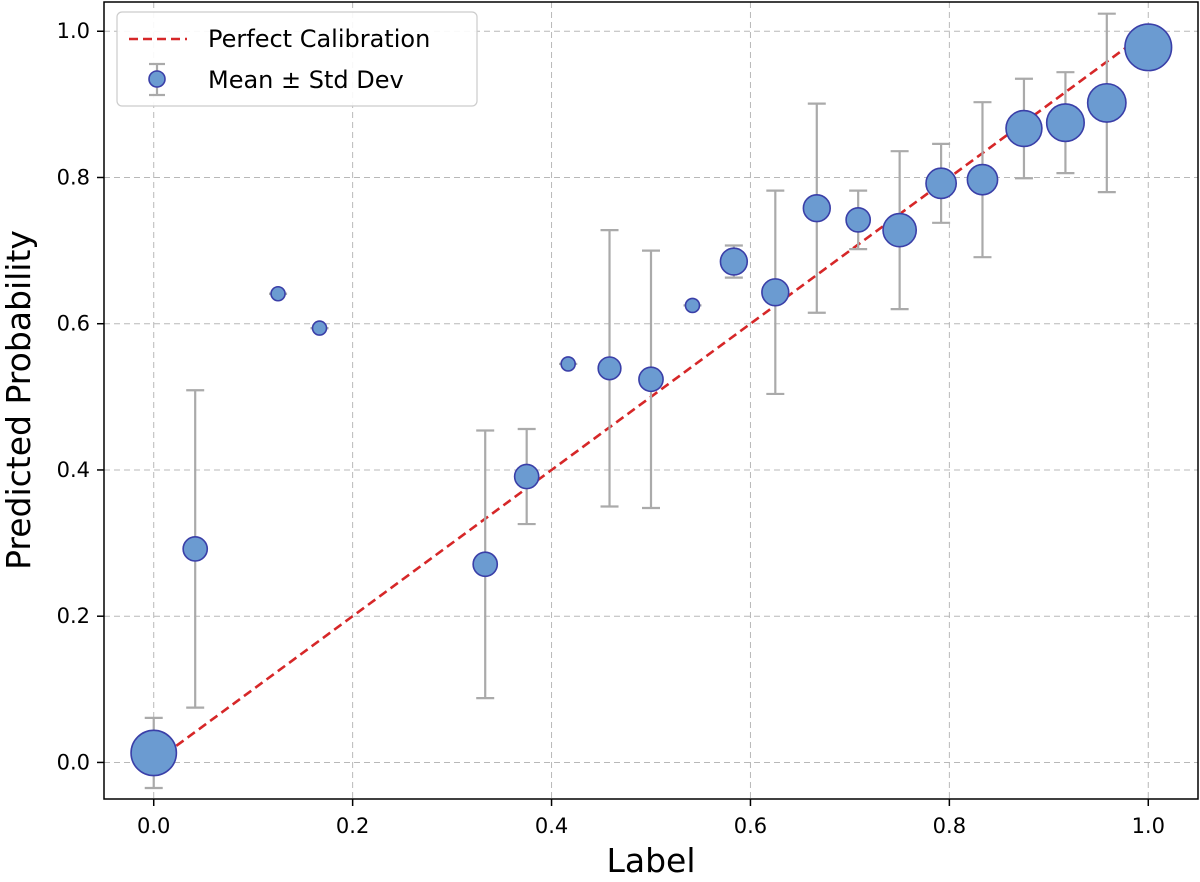  I want to click on legend-label-perfect-calibration: Perfect Calibration, so click(319, 39).